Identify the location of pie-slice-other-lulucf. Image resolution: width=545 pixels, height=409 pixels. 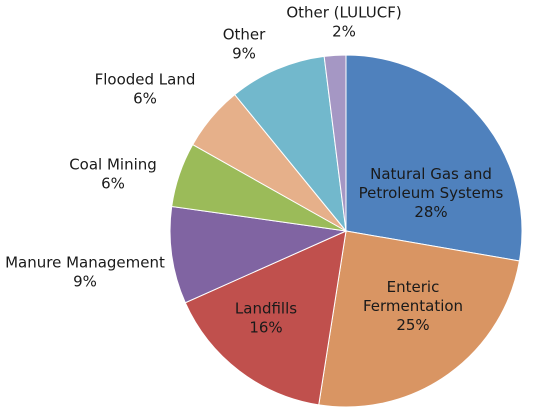
(335, 143).